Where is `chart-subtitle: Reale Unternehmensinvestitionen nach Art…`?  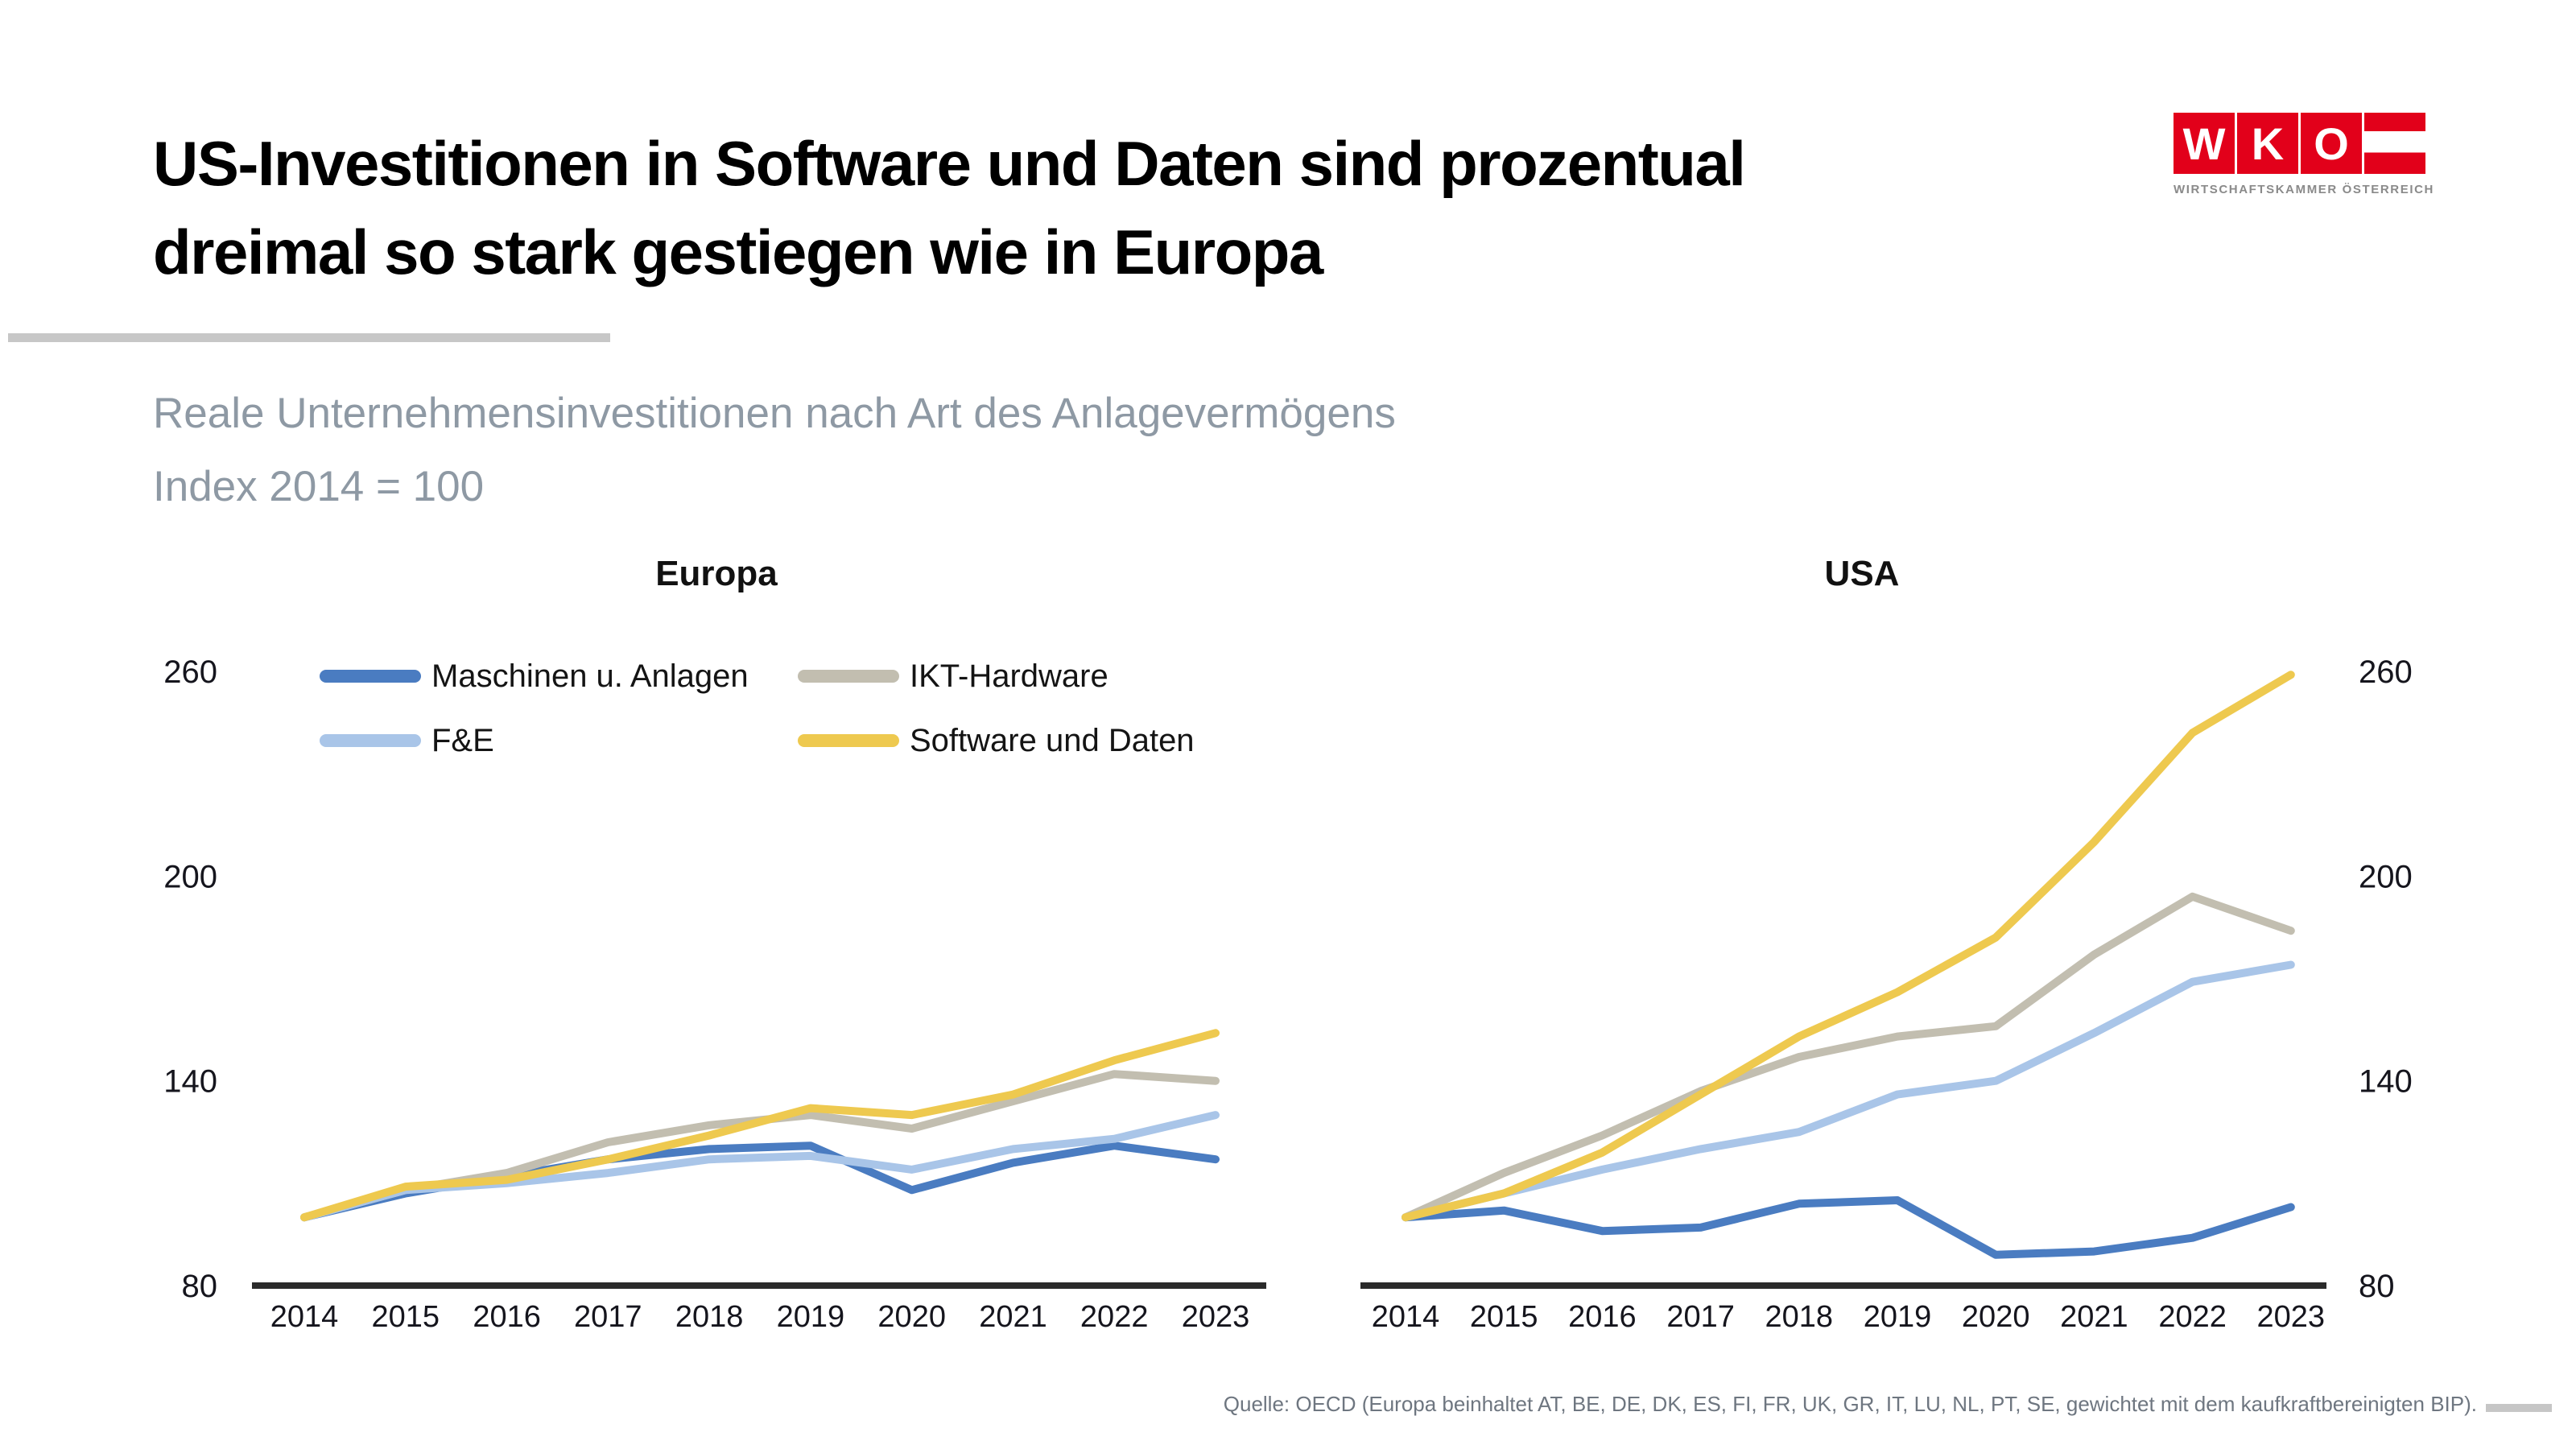 chart-subtitle: Reale Unternehmensinvestitionen nach Art… is located at coordinates (774, 450).